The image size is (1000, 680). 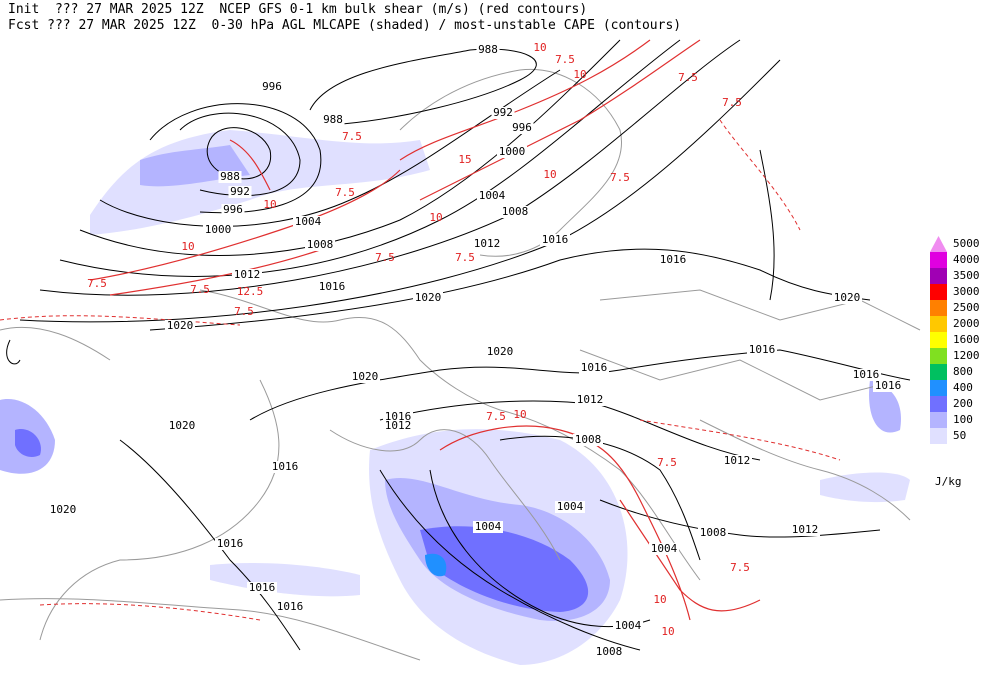 What do you see at coordinates (963, 419) in the screenshot?
I see `colorbar-label: 100` at bounding box center [963, 419].